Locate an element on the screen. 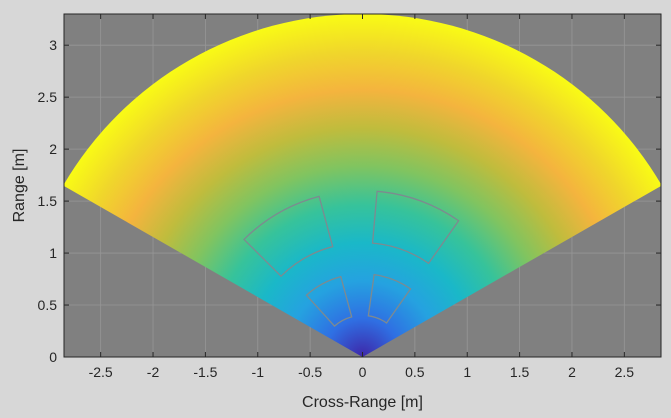 The height and width of the screenshot is (418, 671). x-tick-label: -1.5 is located at coordinates (205, 372).